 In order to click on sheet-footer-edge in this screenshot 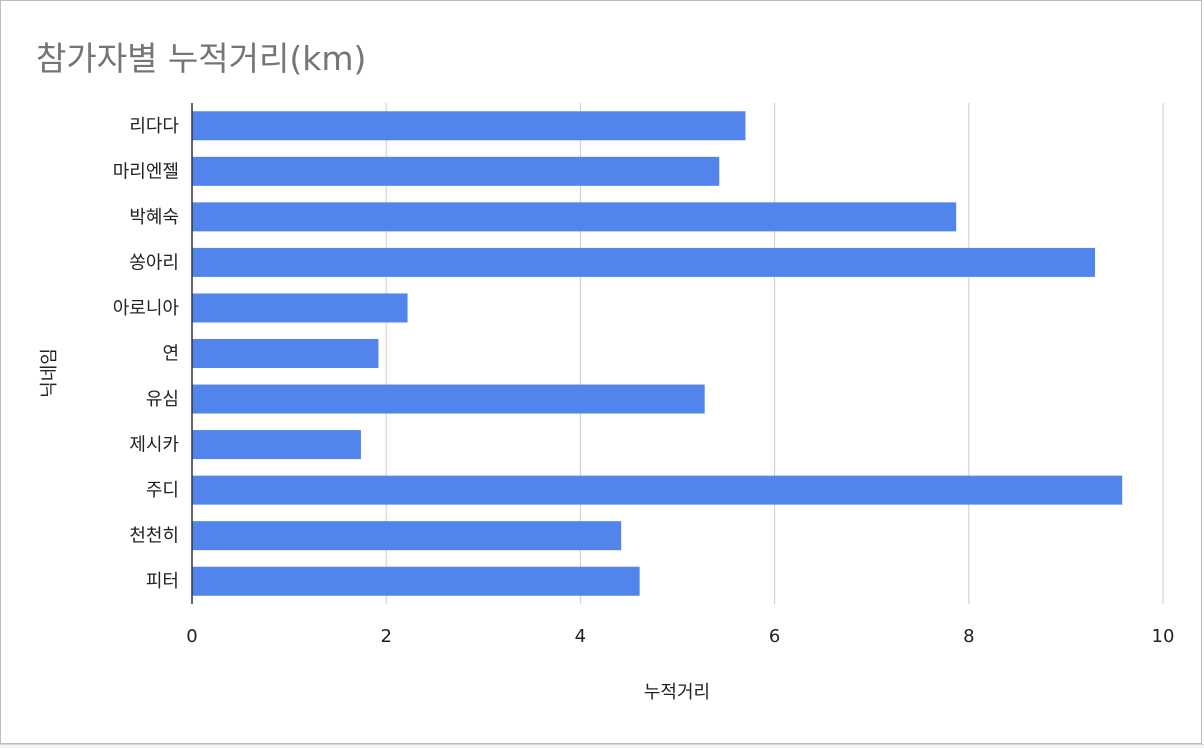, I will do `click(602, 746)`.